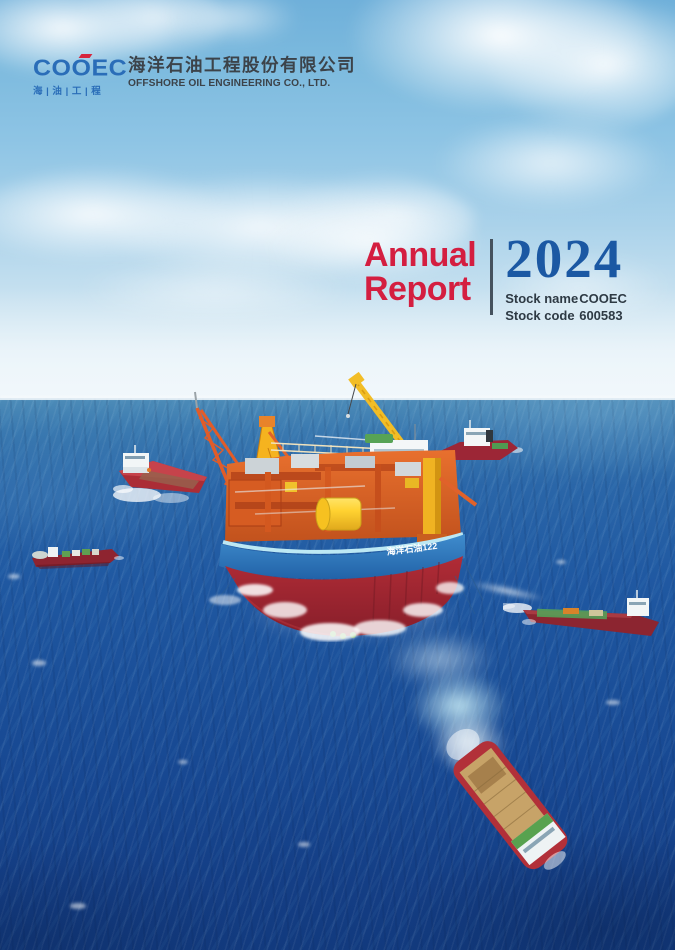  I want to click on title-divider, so click(492, 277).